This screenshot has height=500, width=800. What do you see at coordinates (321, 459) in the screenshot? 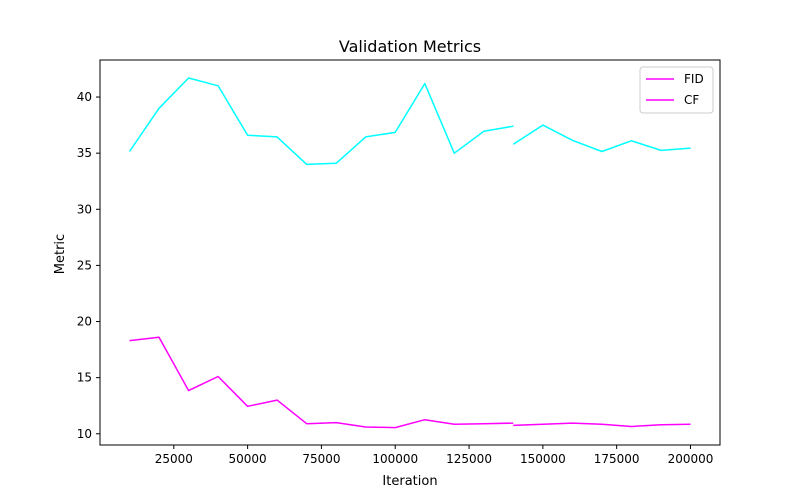
I see `x-tick-label: 75000` at bounding box center [321, 459].